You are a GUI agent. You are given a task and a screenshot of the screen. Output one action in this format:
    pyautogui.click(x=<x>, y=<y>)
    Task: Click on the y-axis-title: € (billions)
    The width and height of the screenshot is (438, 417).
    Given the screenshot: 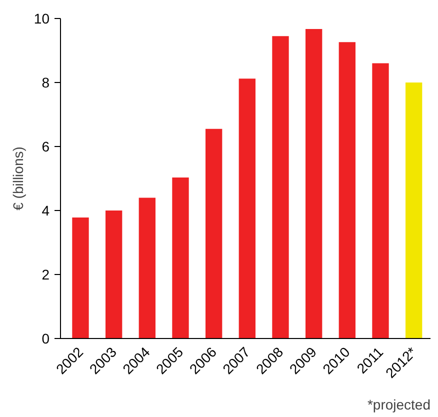 What is the action you would take?
    pyautogui.click(x=18, y=178)
    